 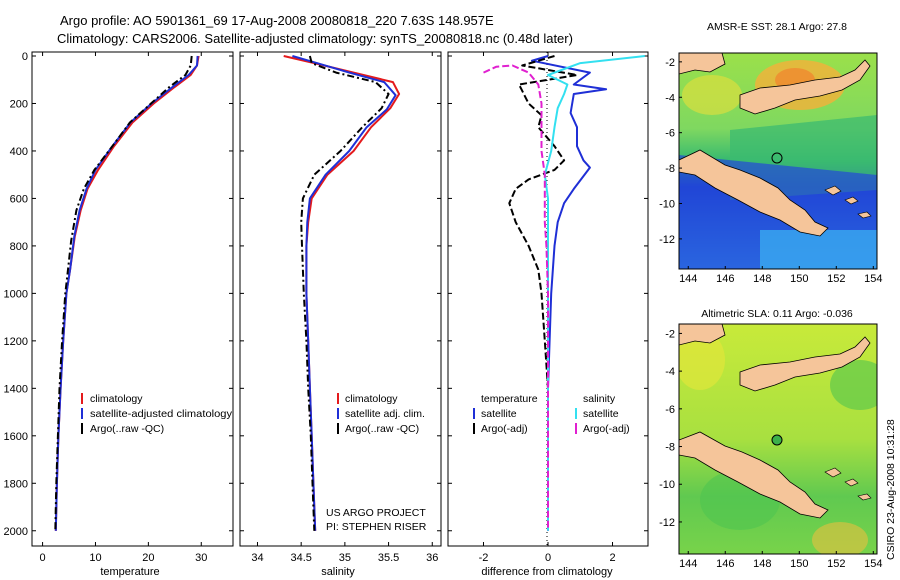 I want to click on sla-argo-marker, so click(x=777, y=440).